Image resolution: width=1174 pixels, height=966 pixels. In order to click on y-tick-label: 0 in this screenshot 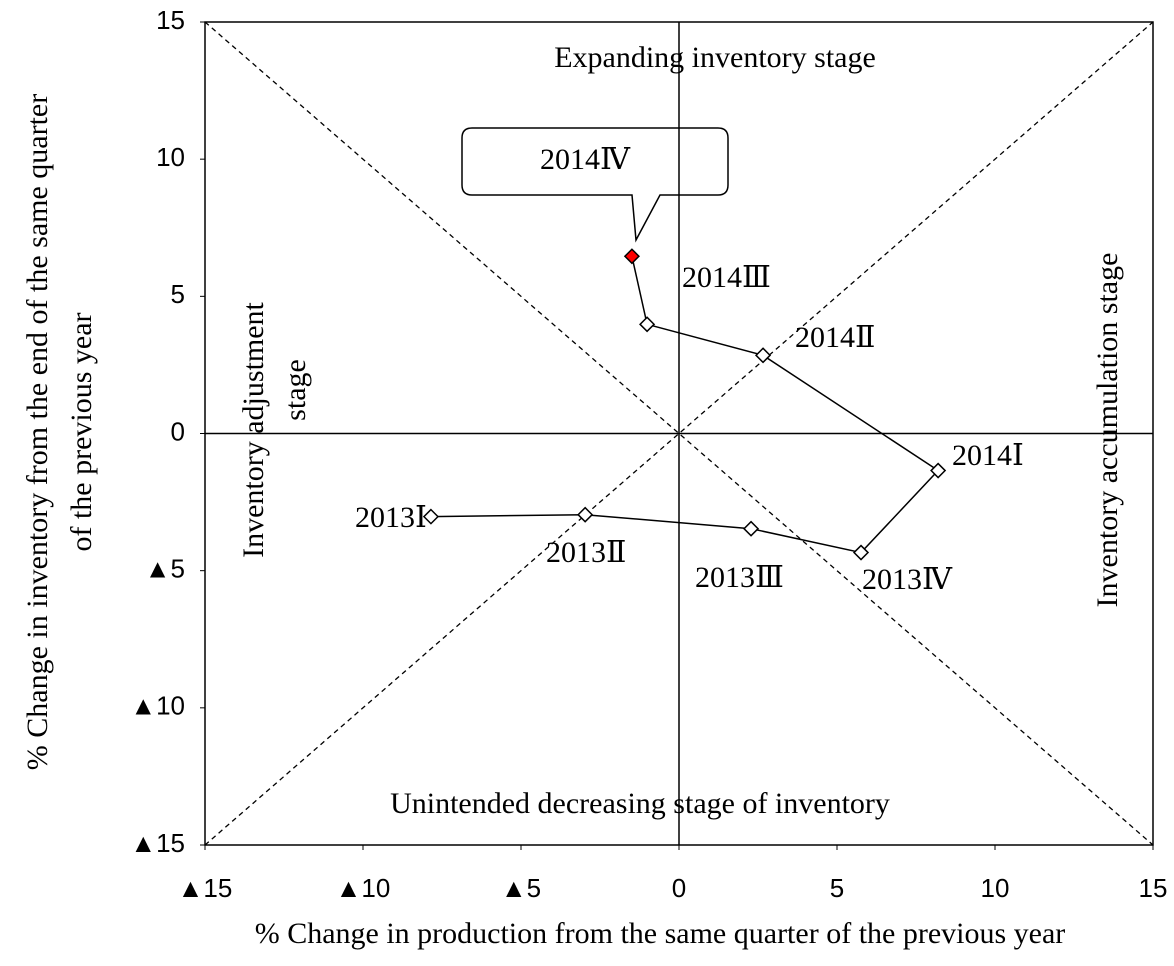, I will do `click(178, 431)`.